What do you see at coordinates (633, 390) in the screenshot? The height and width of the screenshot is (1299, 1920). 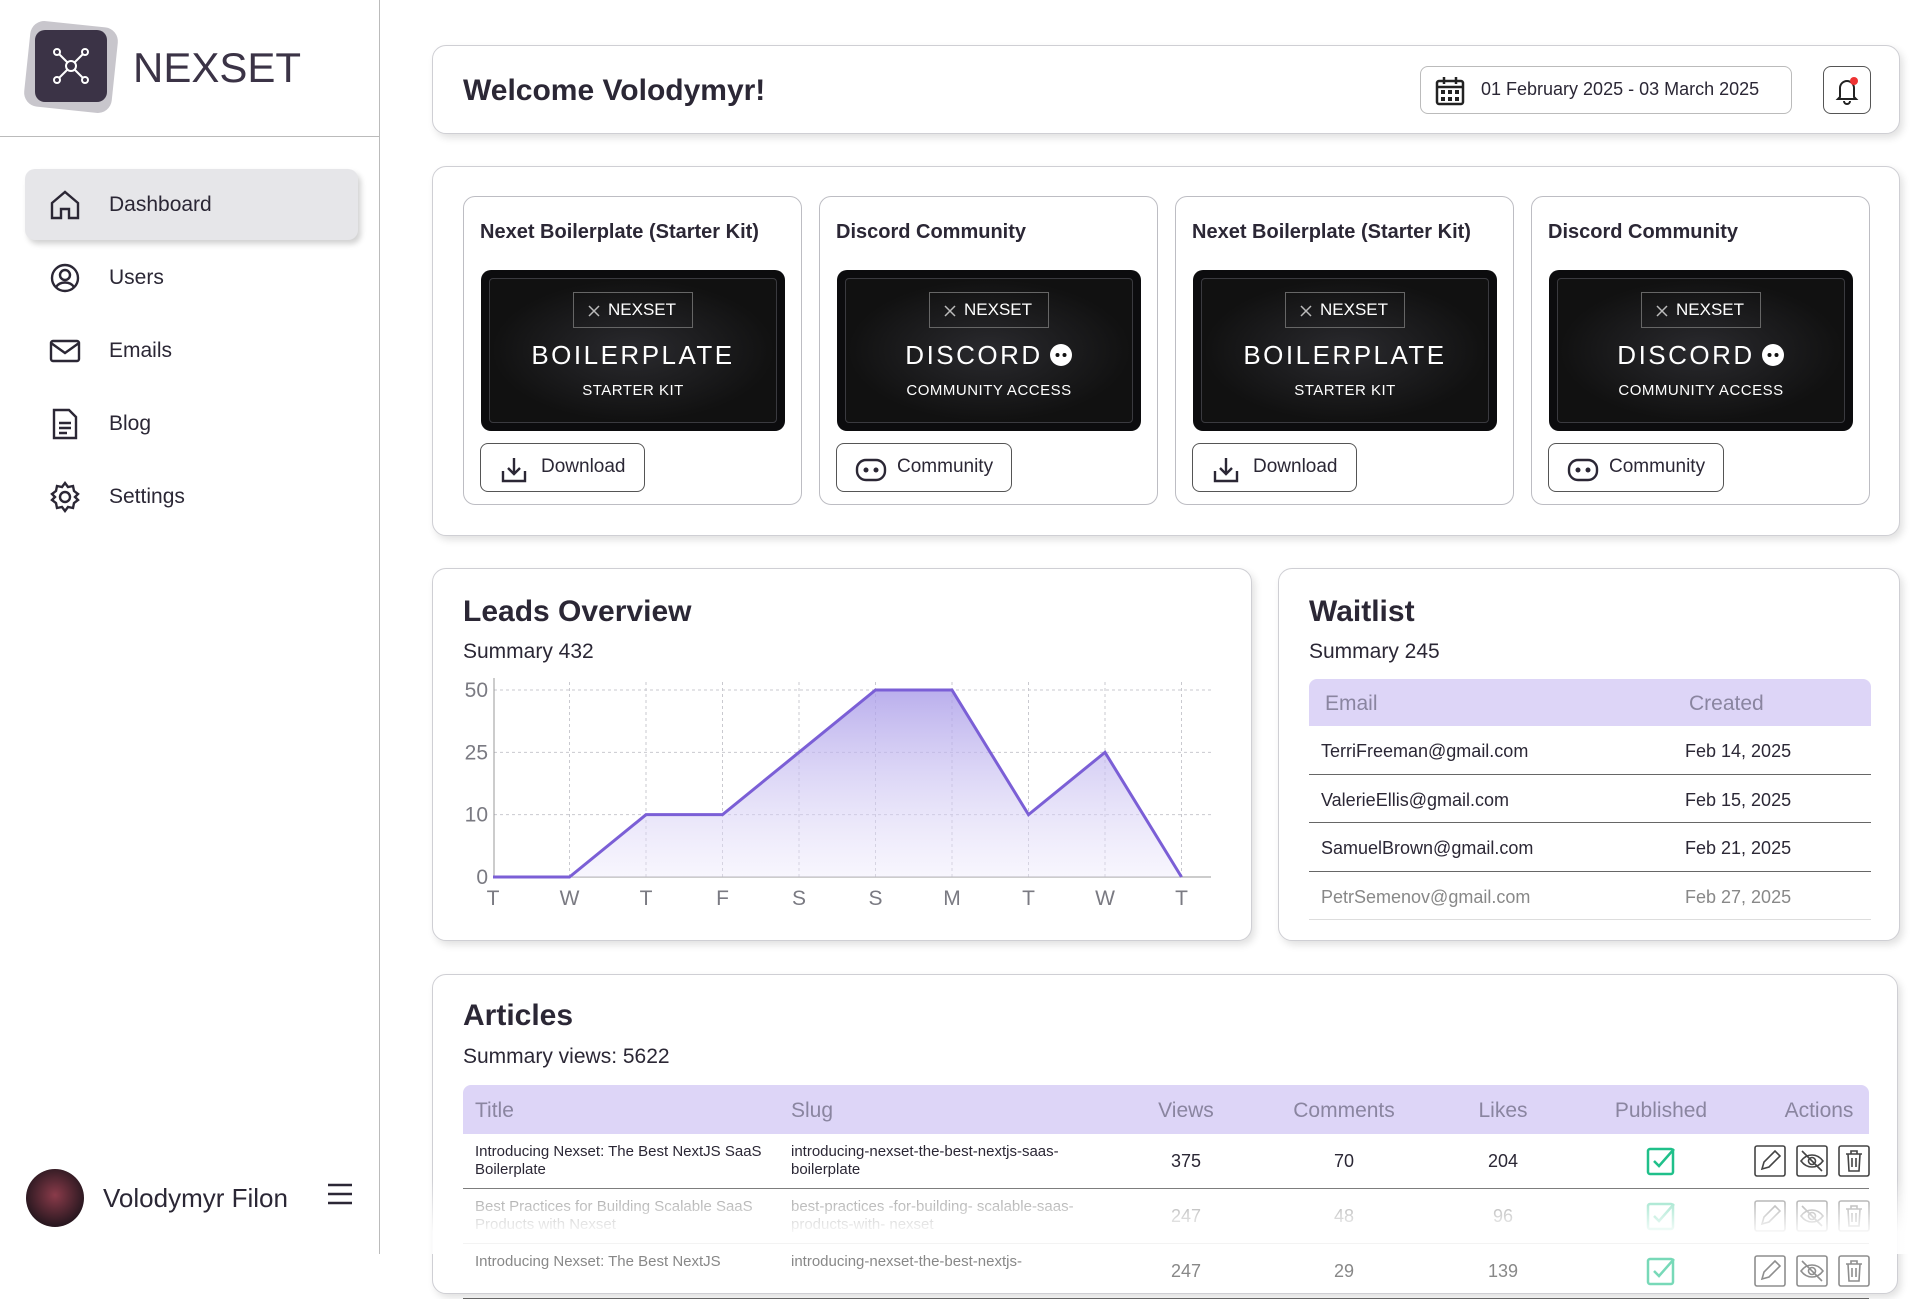 I see `banner-subheading: STARTER KIT` at bounding box center [633, 390].